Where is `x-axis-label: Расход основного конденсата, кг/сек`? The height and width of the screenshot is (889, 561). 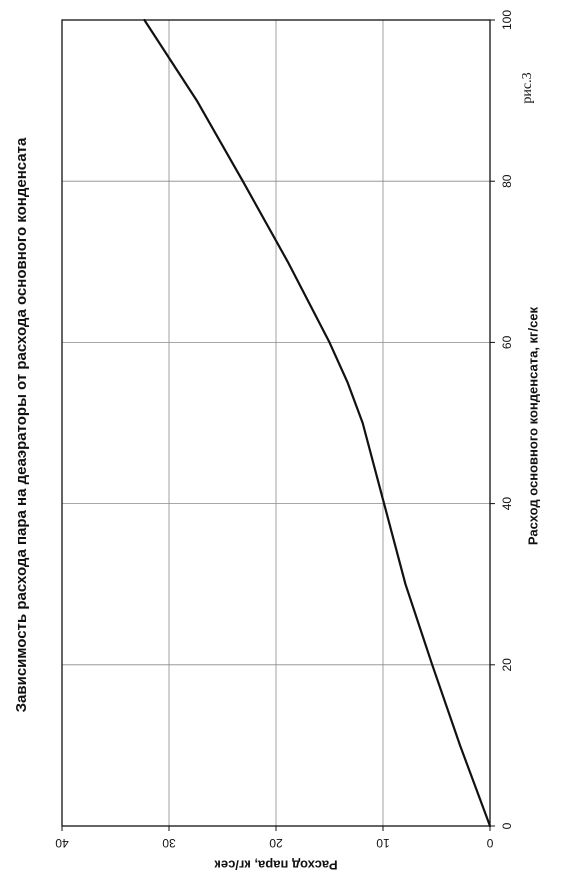 x-axis-label: Расход основного конденсата, кг/сек is located at coordinates (532, 425).